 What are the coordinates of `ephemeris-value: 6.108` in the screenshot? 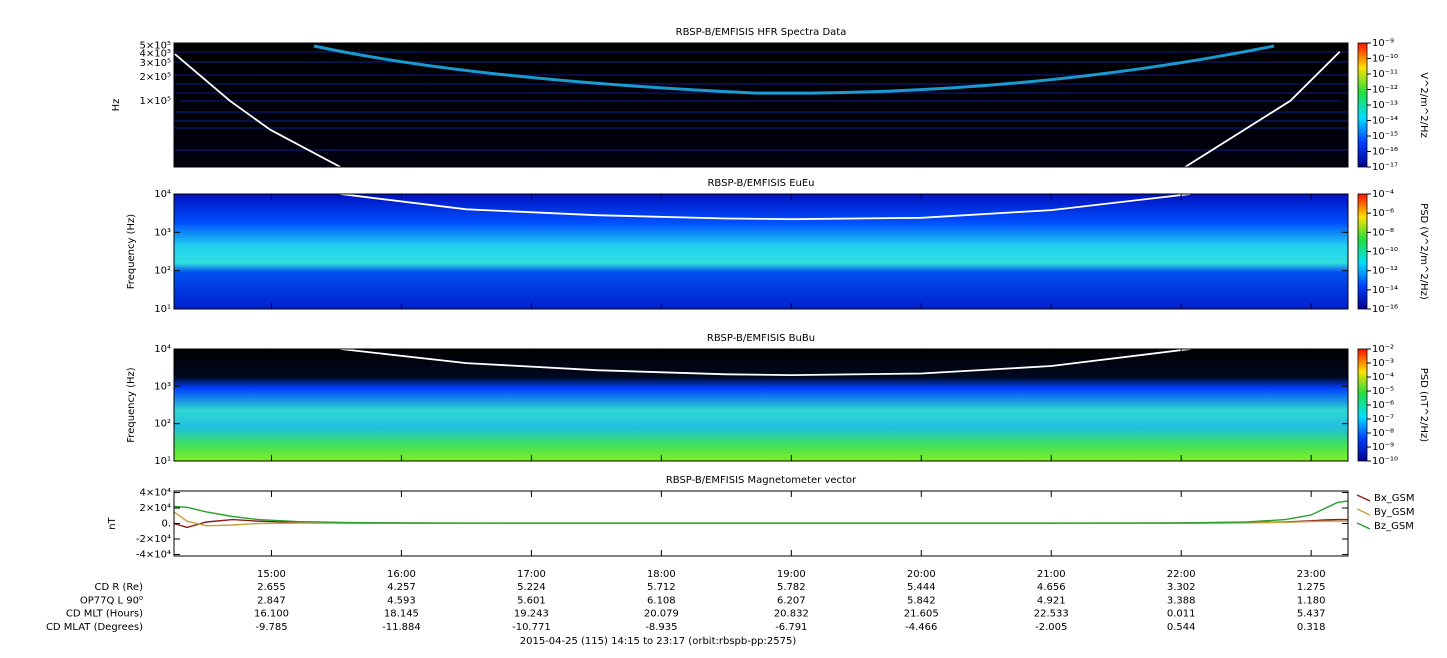 It's located at (661, 600).